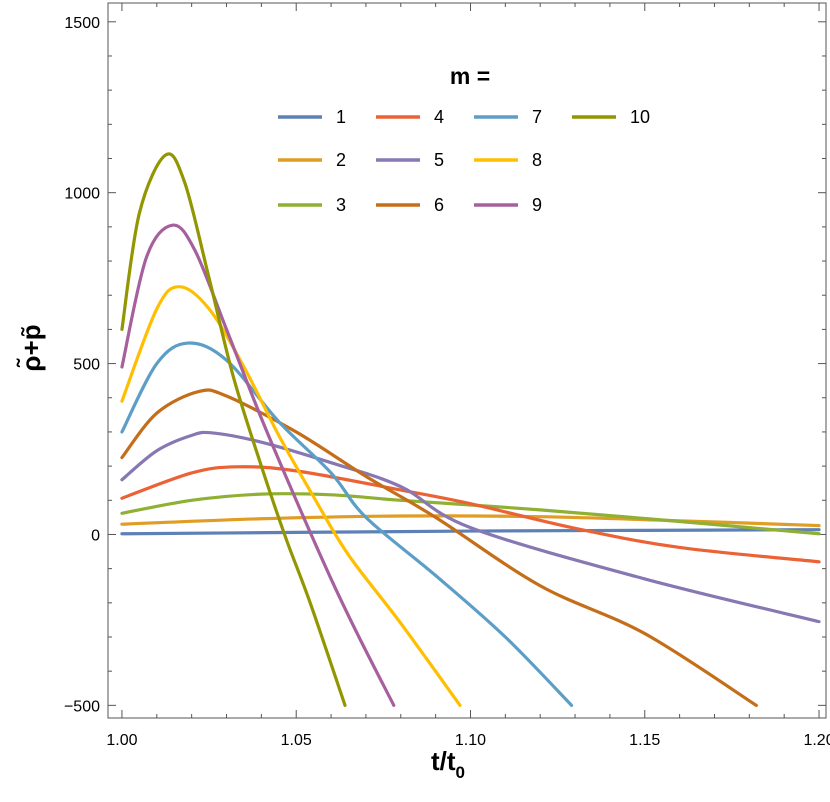 This screenshot has height=802, width=830. What do you see at coordinates (640, 117) in the screenshot?
I see `legend-label-m10: 10` at bounding box center [640, 117].